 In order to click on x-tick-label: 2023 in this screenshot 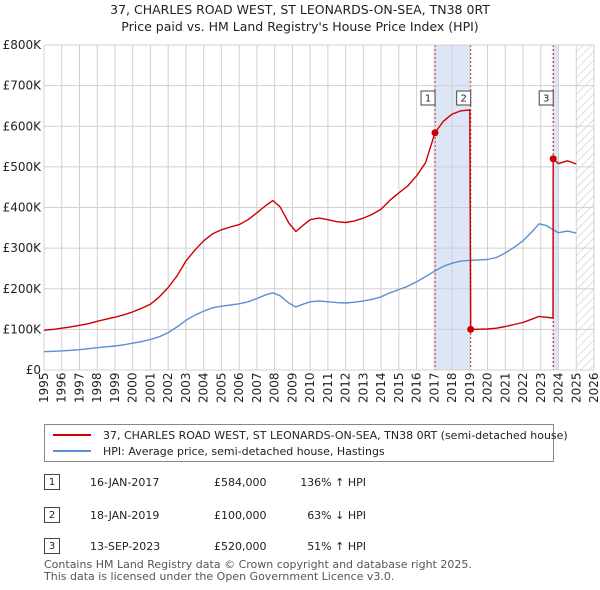, I will do `click(541, 387)`.